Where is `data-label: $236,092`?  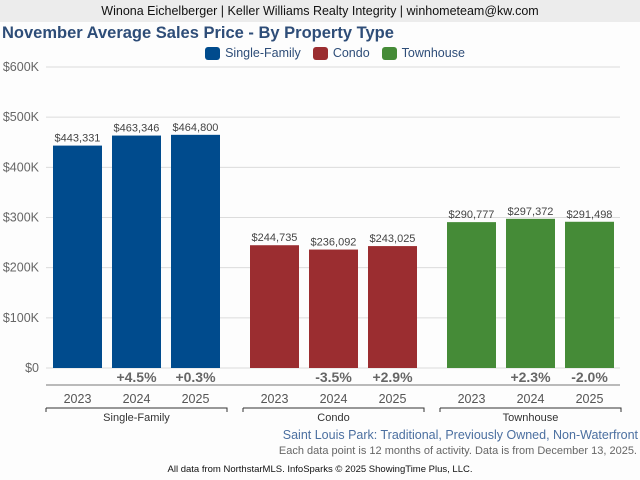 data-label: $236,092 is located at coordinates (334, 243).